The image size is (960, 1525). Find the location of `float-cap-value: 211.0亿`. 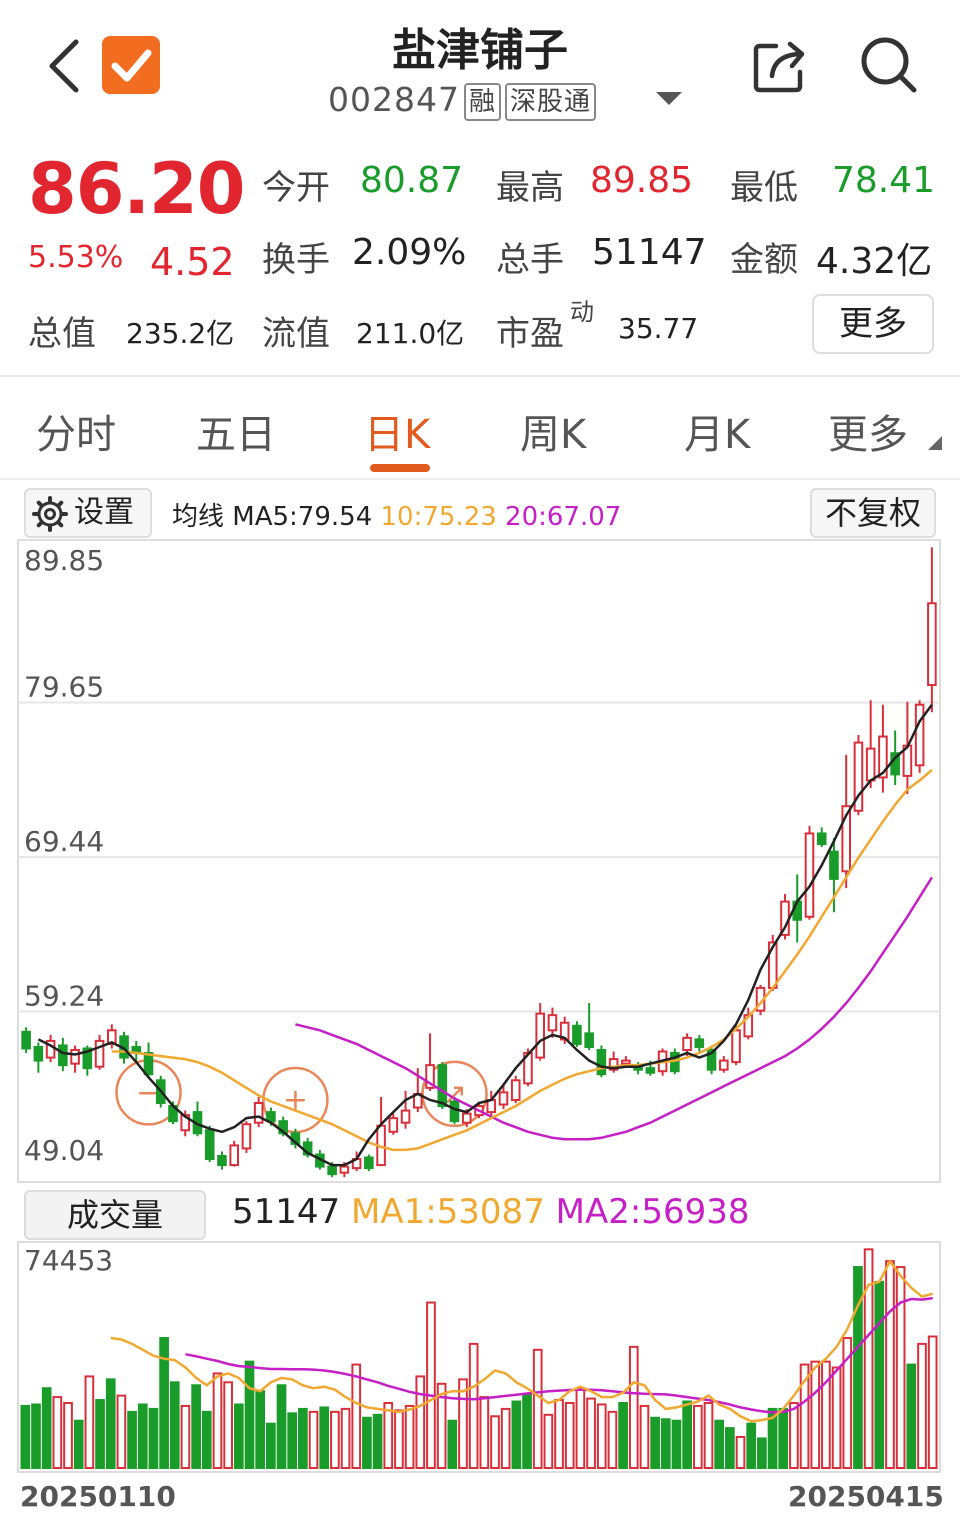

float-cap-value: 211.0亿 is located at coordinates (410, 333).